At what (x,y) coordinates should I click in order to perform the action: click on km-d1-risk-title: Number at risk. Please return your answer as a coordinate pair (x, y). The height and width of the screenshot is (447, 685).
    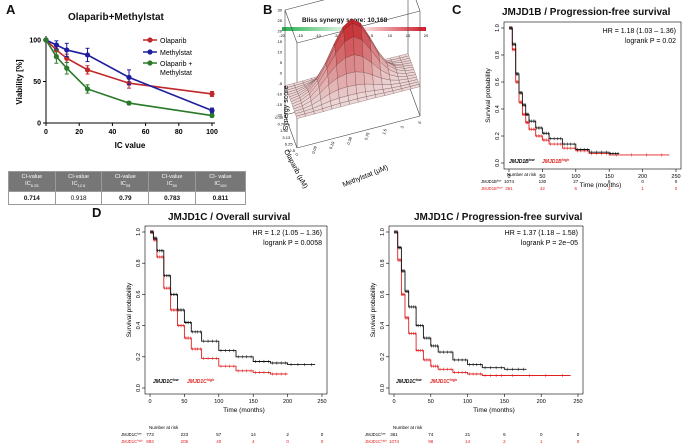
    Looking at the image, I should click on (164, 427).